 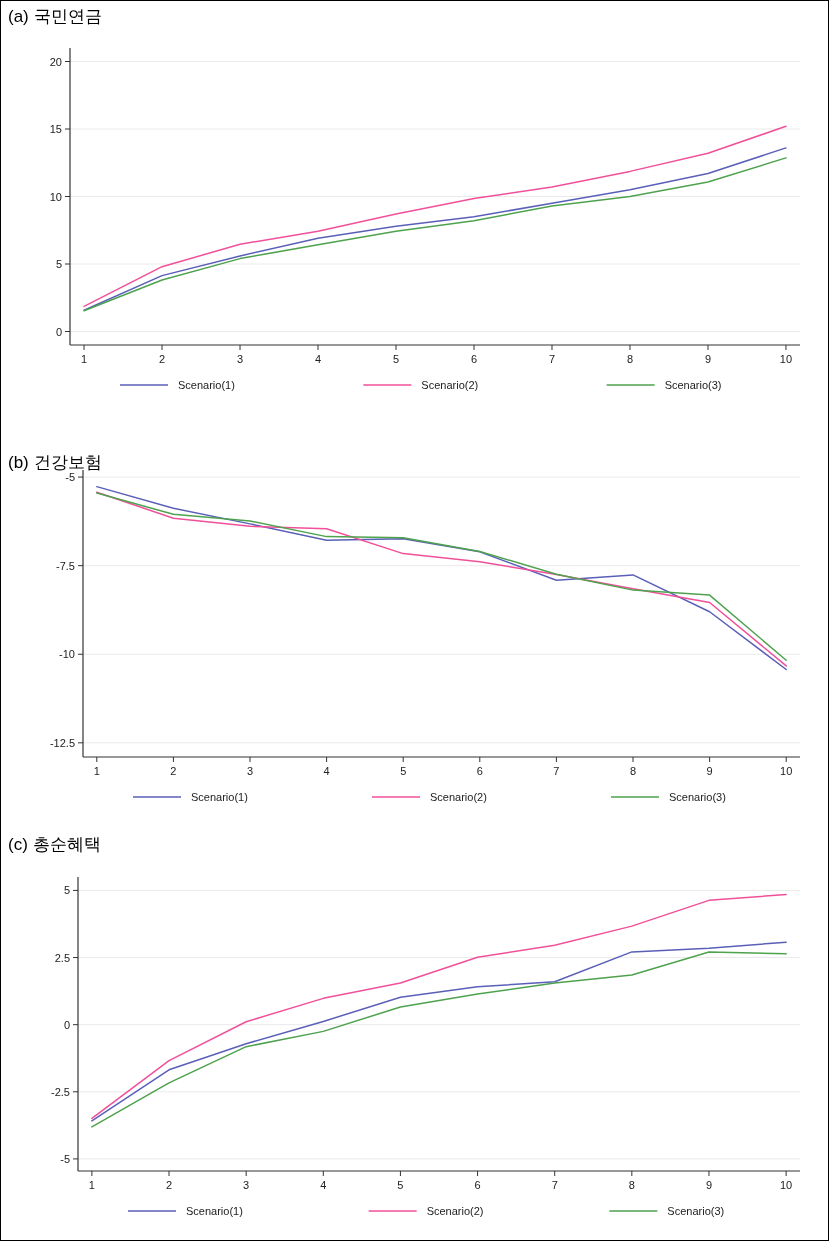 What do you see at coordinates (55, 462) in the screenshot?
I see `chart-title: (b) 건강보험` at bounding box center [55, 462].